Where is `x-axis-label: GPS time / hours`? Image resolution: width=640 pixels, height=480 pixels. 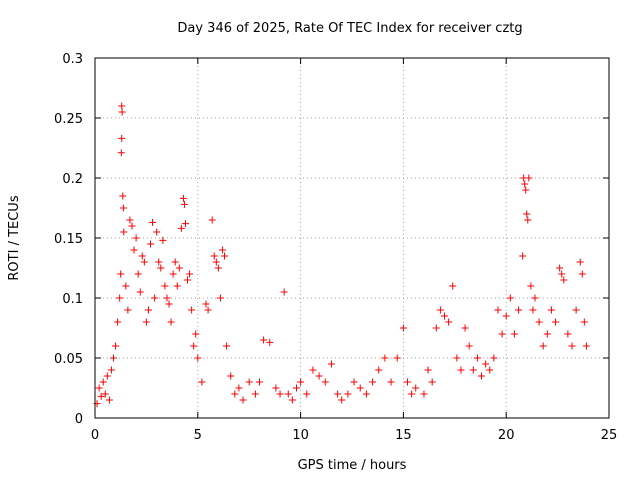 x-axis-label: GPS time / hours is located at coordinates (352, 465).